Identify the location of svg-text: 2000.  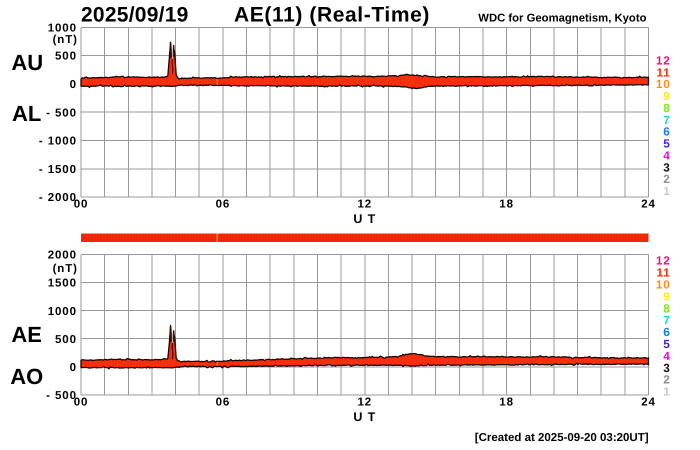
(62, 256).